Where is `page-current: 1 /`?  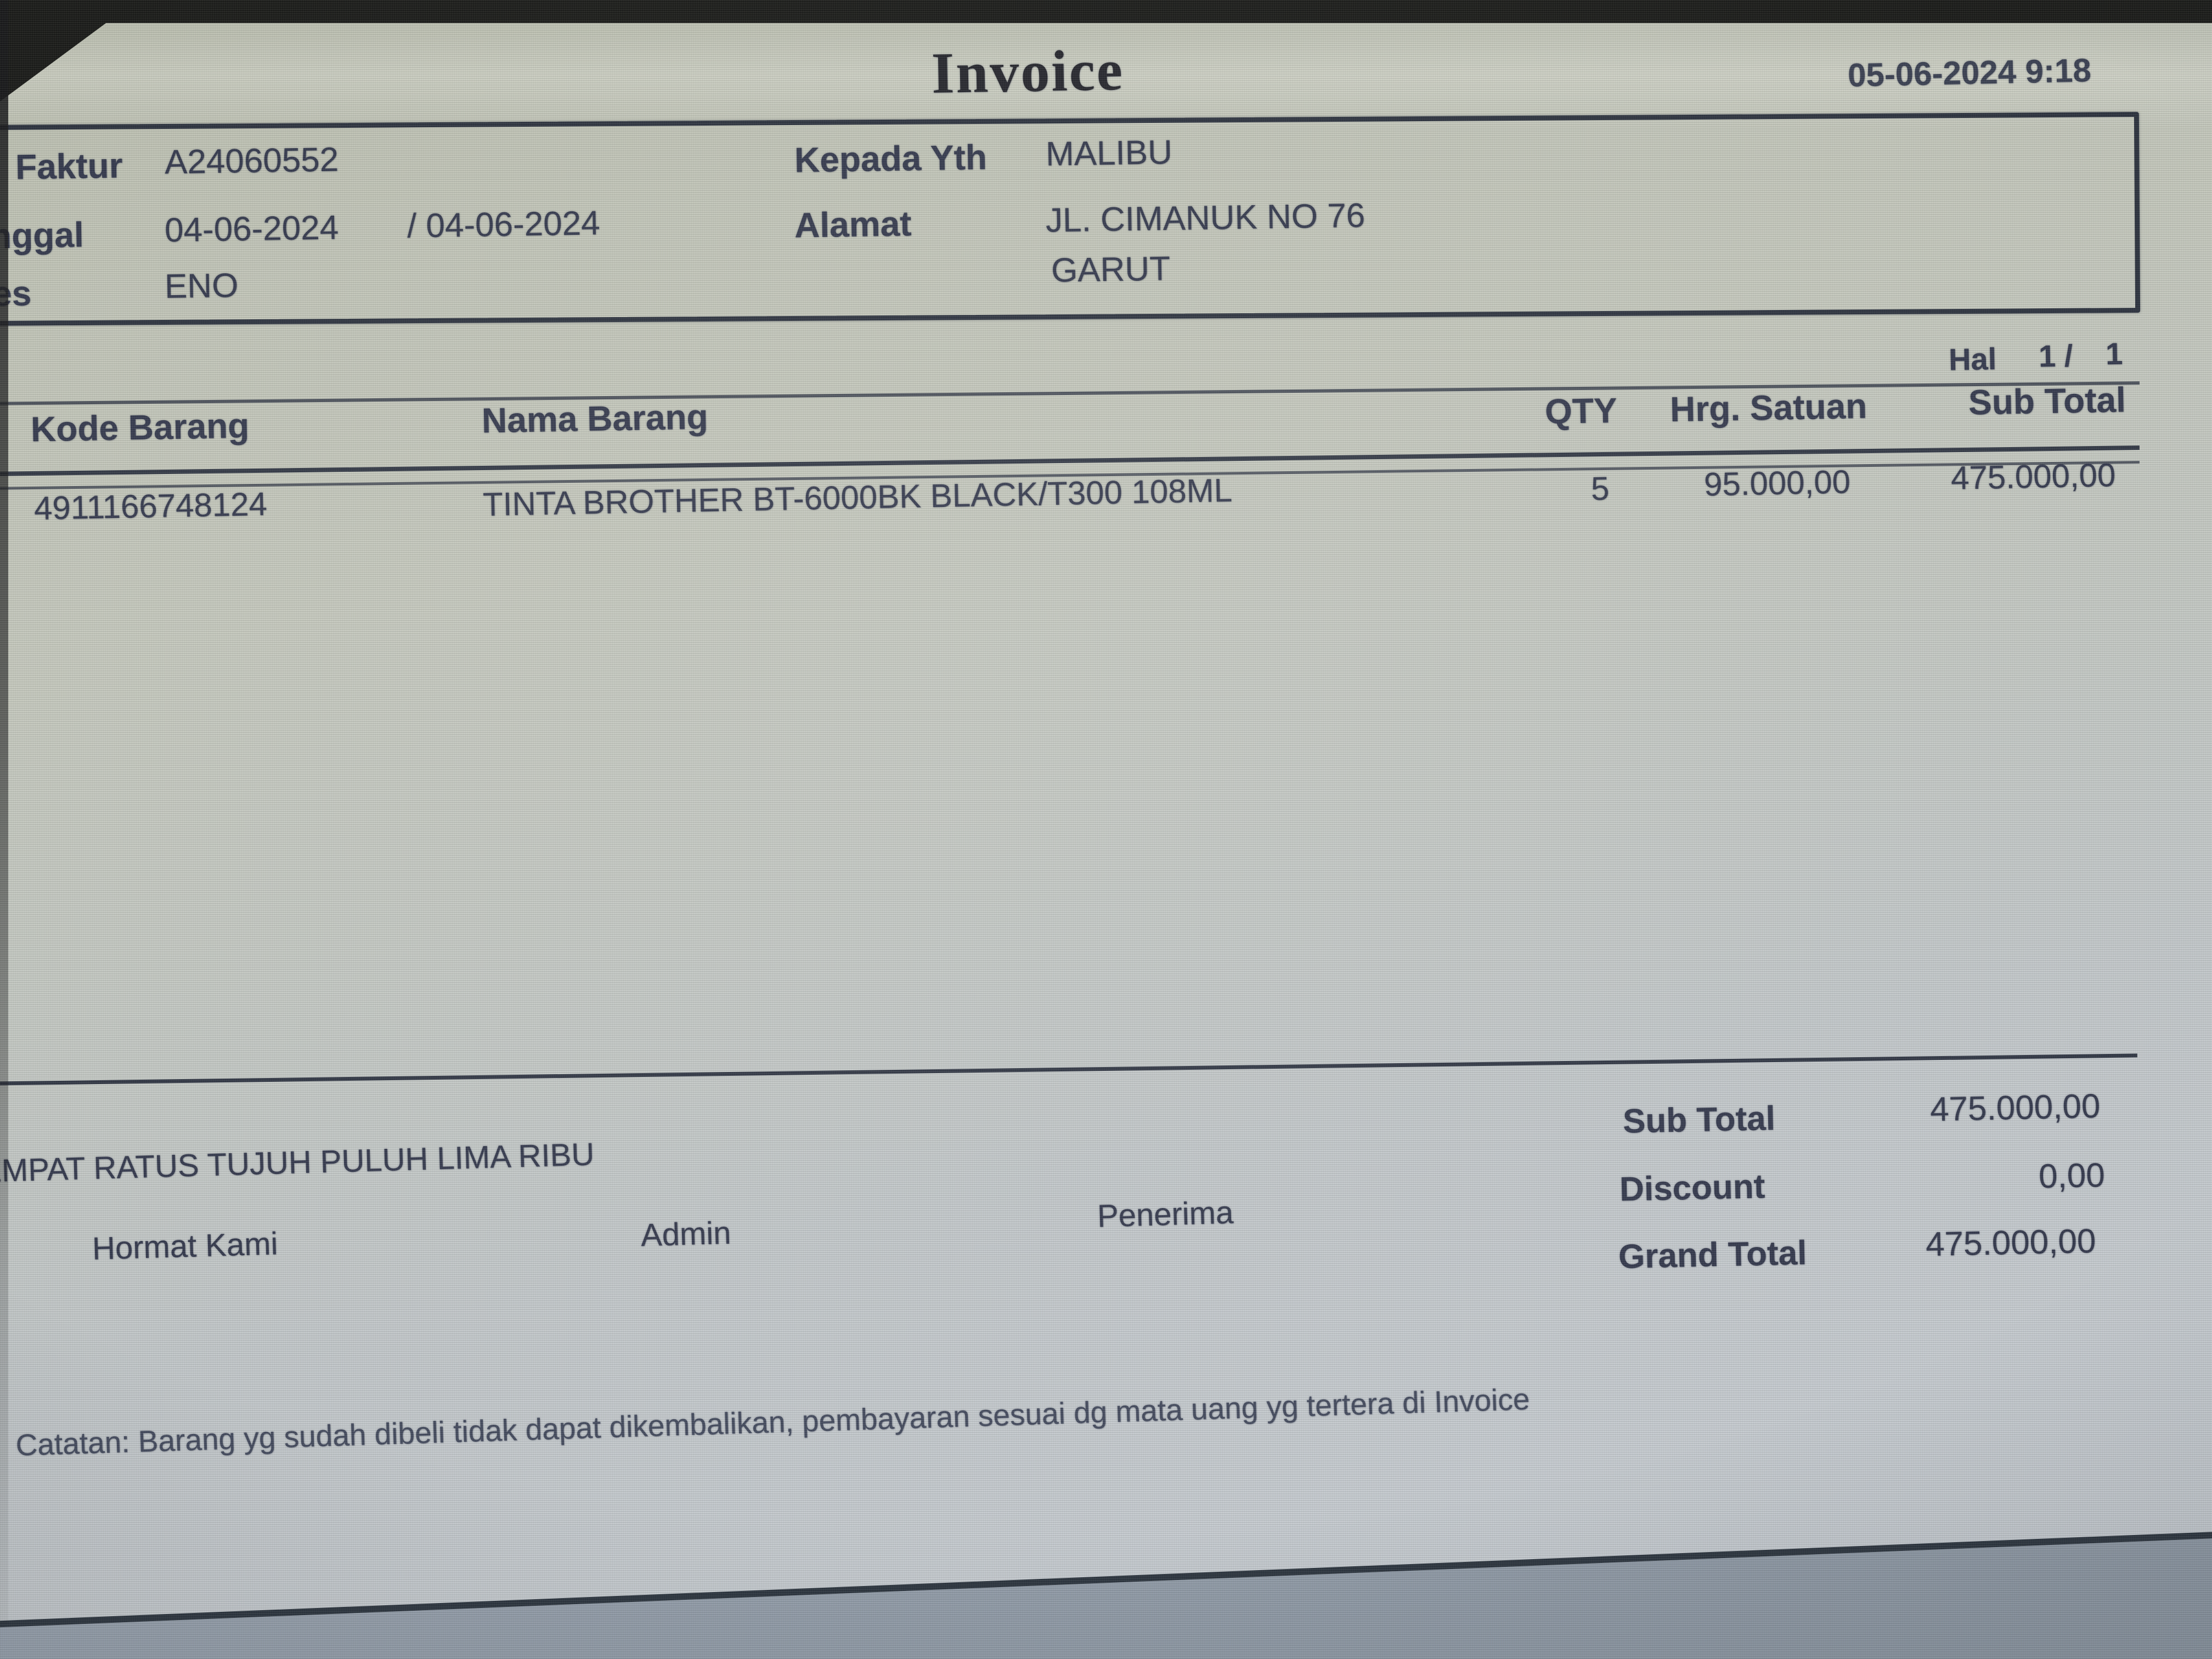
page-current: 1 / is located at coordinates (2055, 356).